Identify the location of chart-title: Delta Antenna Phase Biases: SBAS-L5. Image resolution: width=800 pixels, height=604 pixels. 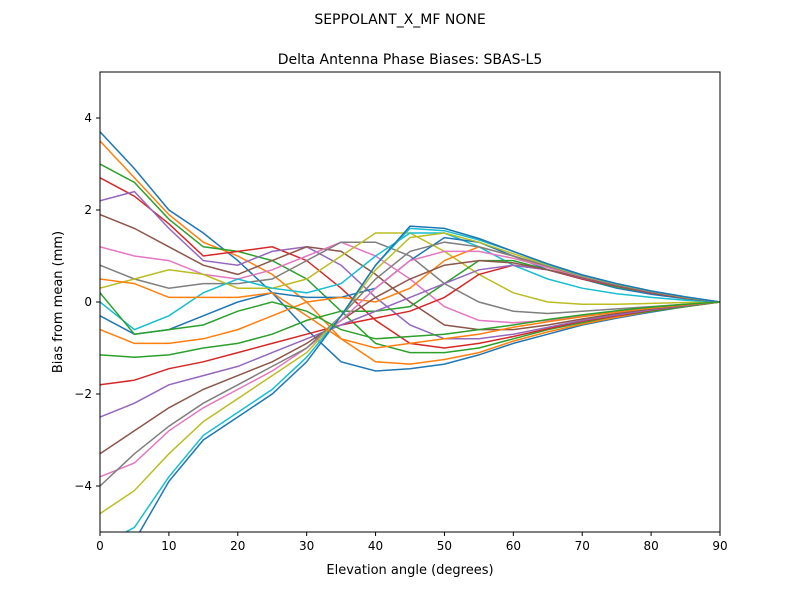
(410, 60).